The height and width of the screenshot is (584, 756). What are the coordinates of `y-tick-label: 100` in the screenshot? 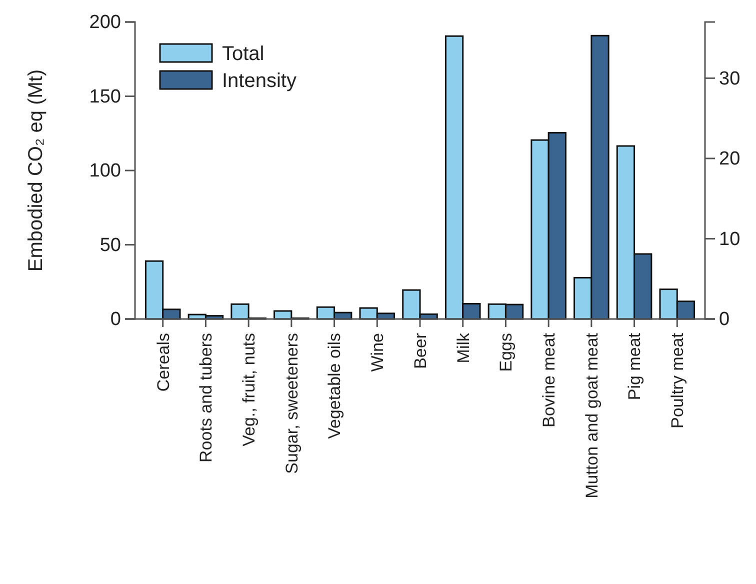 It's located at (105, 171).